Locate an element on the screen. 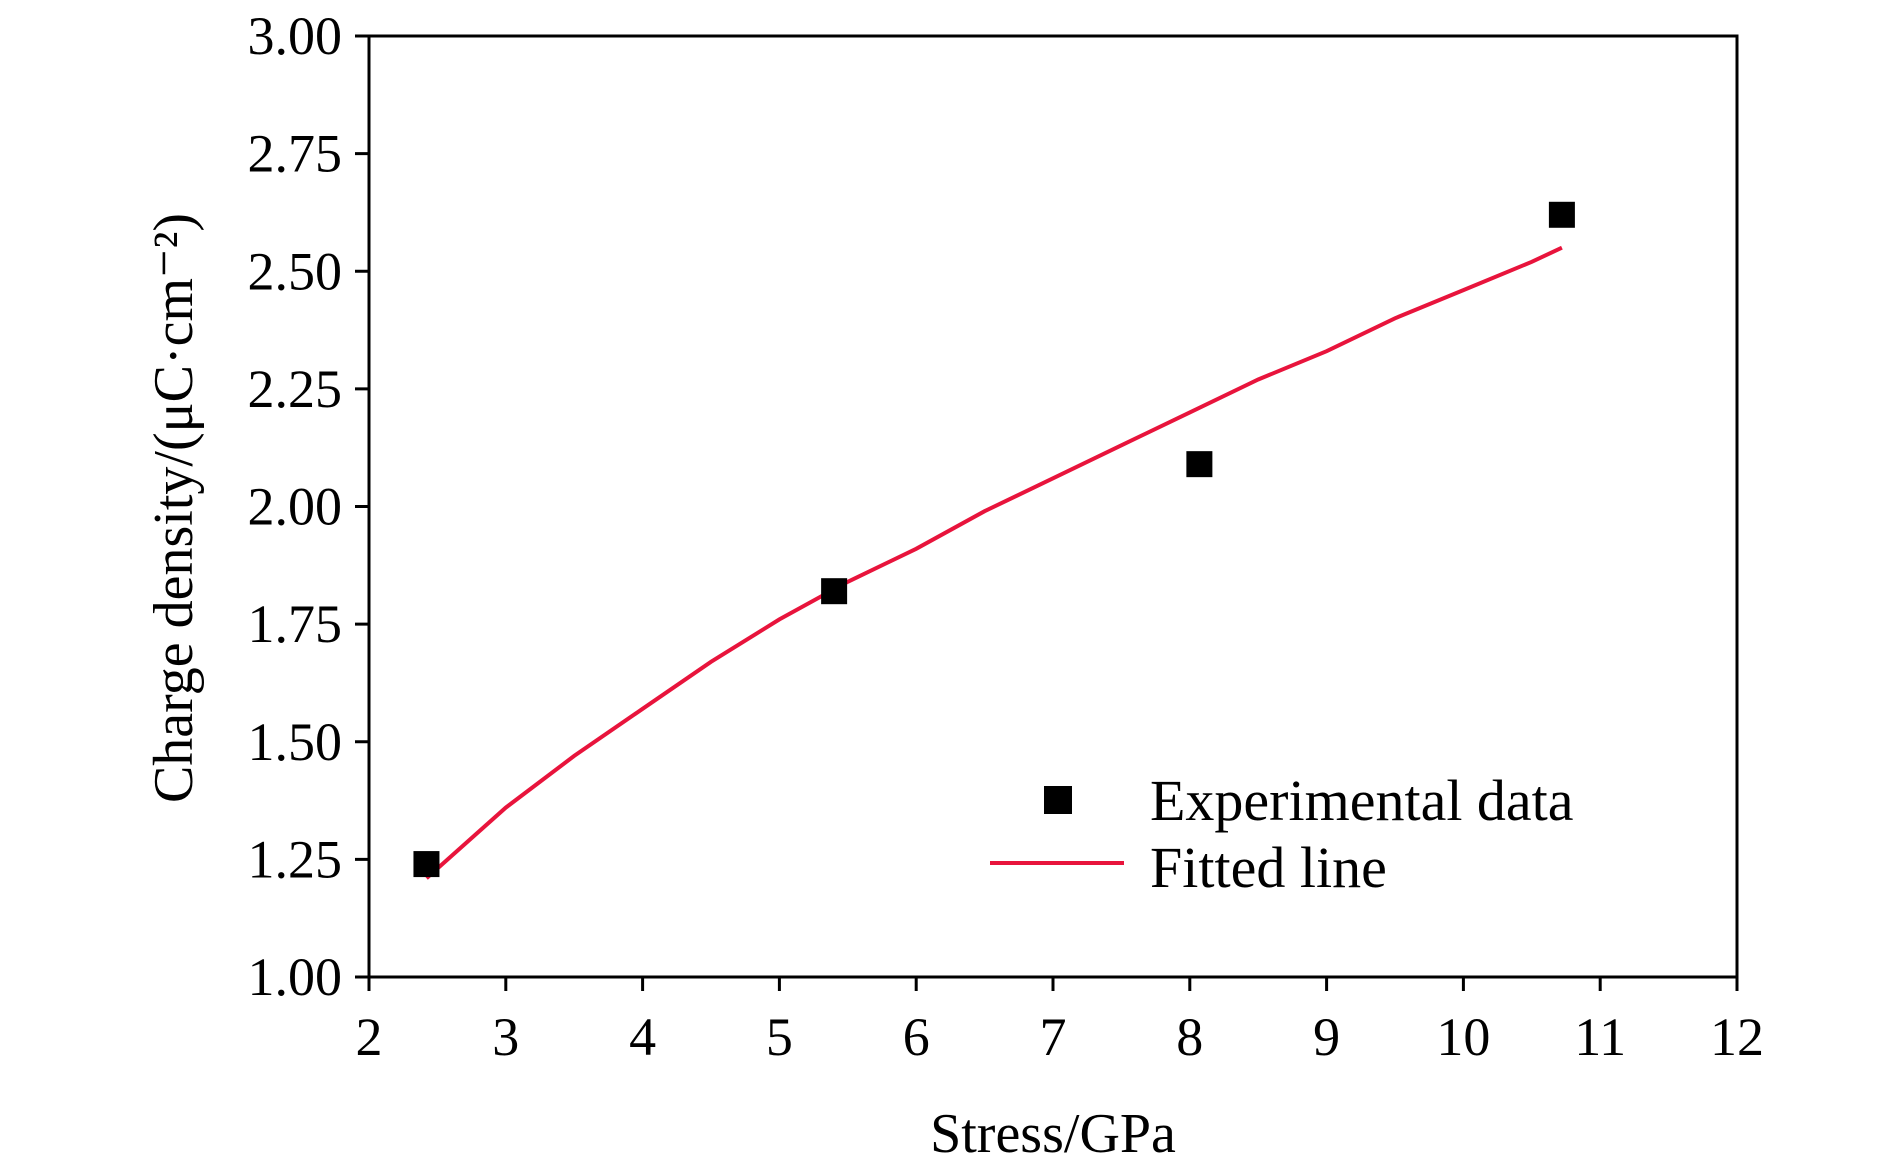 This screenshot has height=1173, width=1890. y-tick-label: 1.75 is located at coordinates (295, 624).